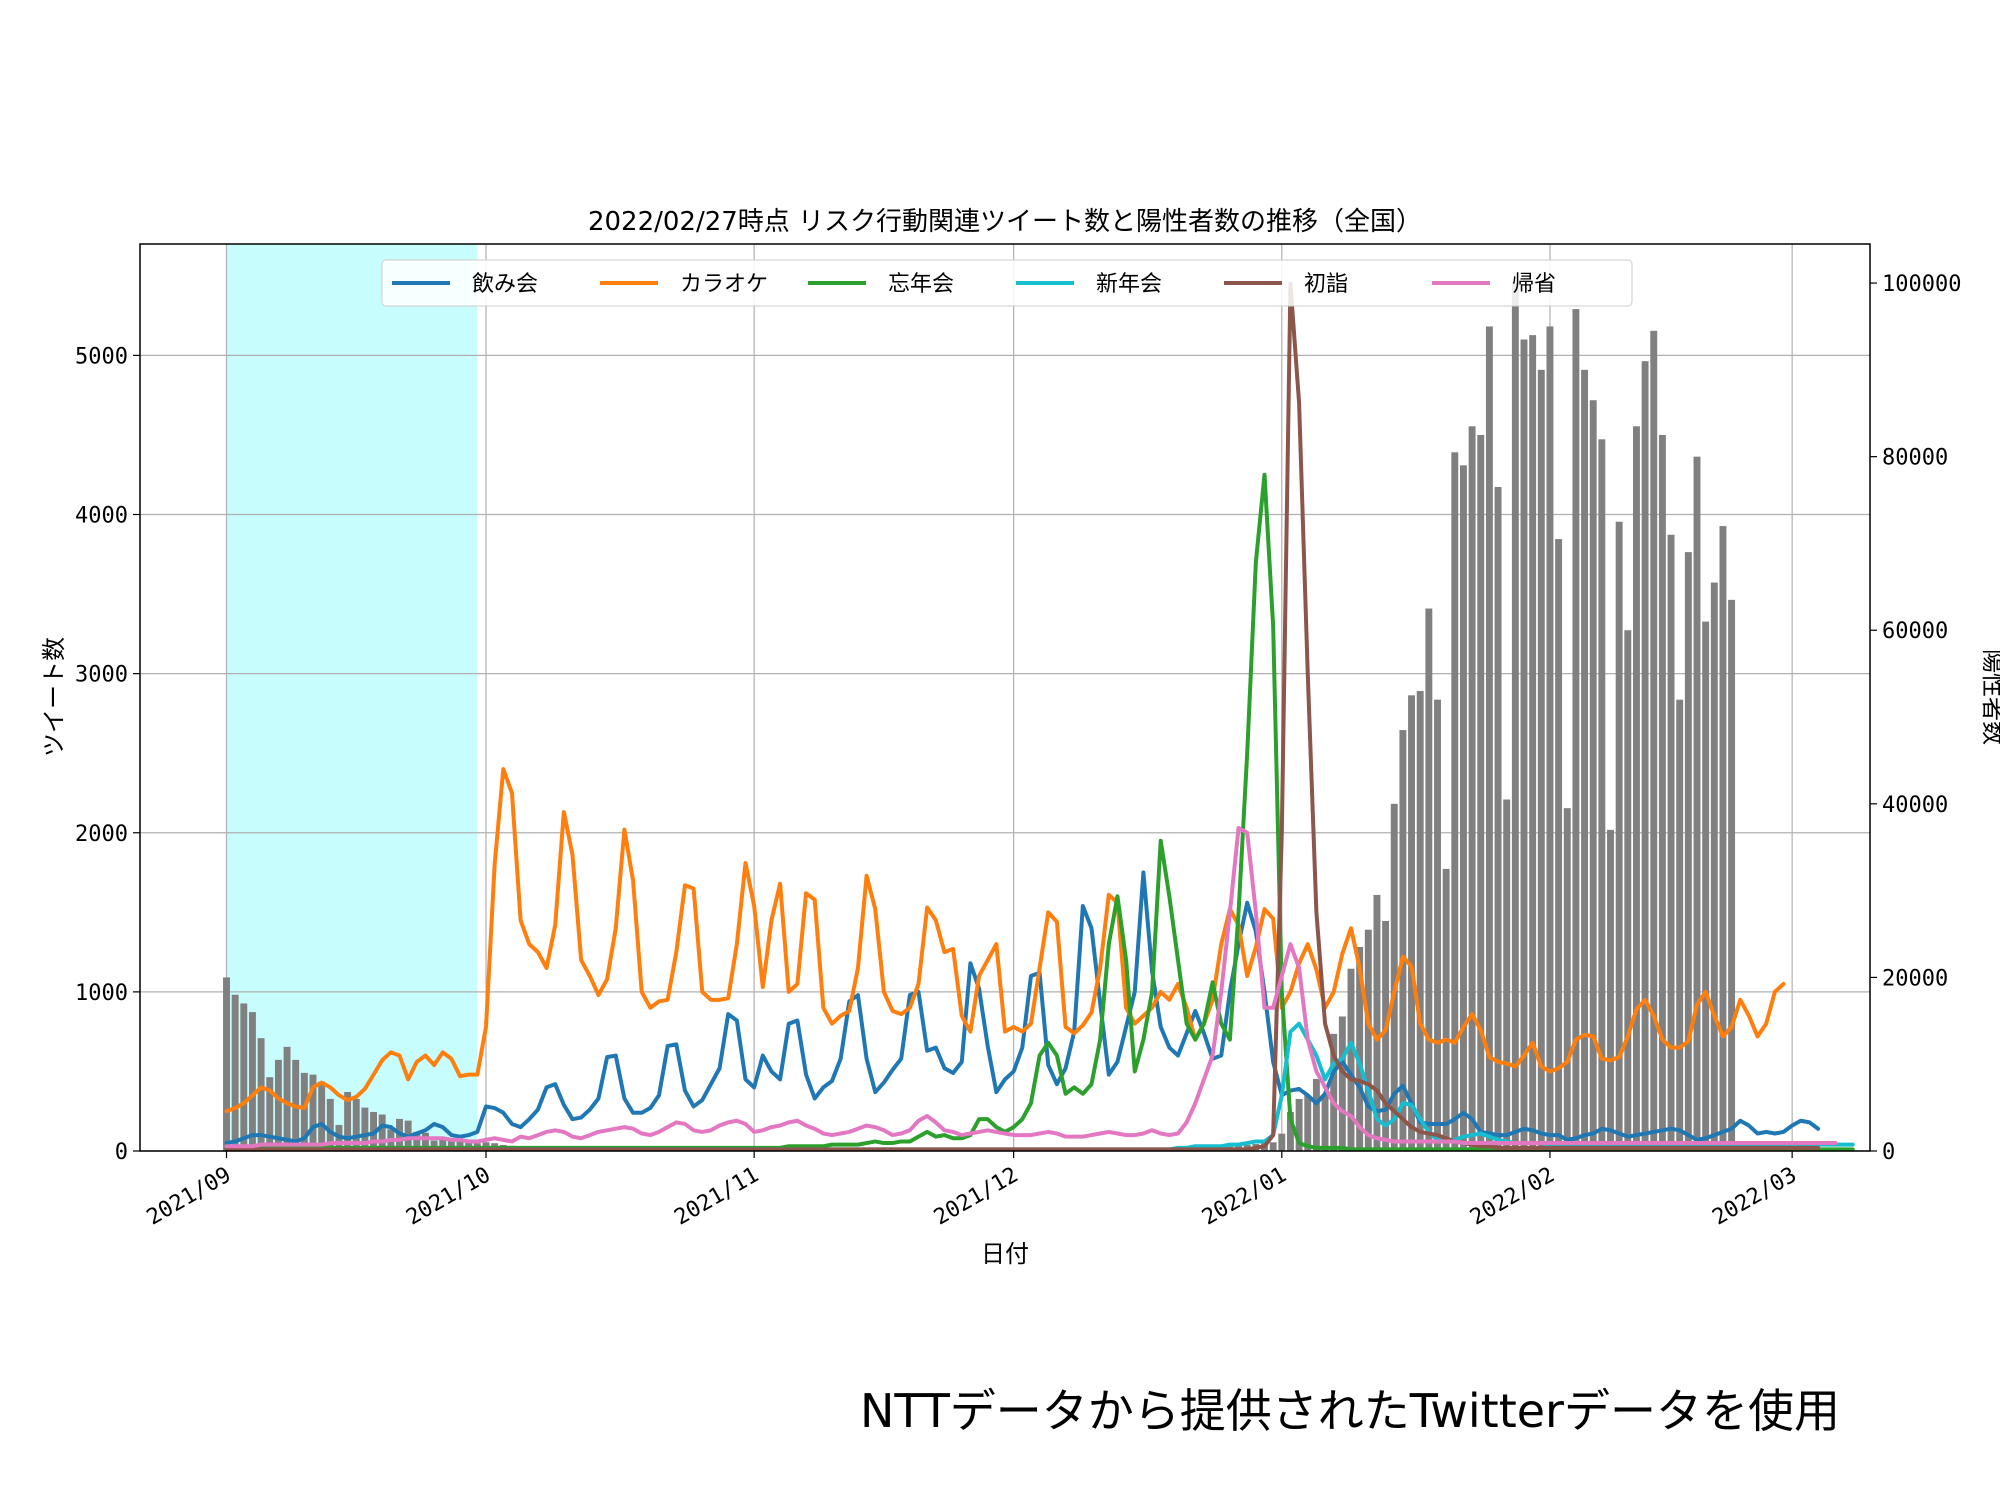  I want to click on y-tick-label-right: 80000, so click(1915, 458).